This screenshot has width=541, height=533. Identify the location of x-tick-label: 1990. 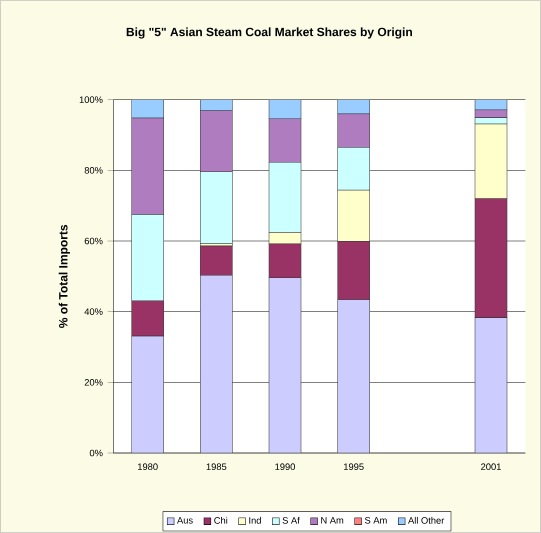
(285, 466).